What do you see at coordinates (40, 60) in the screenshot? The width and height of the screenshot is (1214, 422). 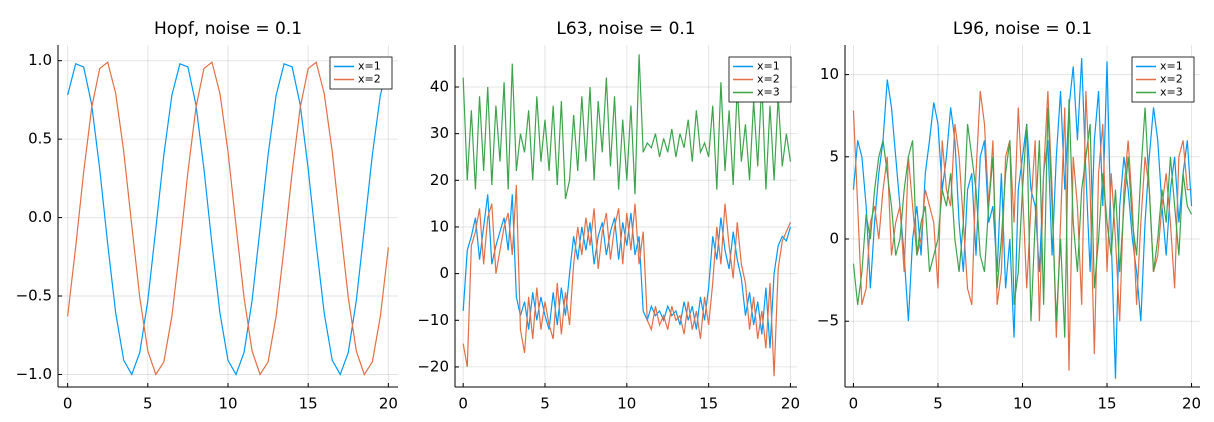 I see `y-tick-label: 1.0` at bounding box center [40, 60].